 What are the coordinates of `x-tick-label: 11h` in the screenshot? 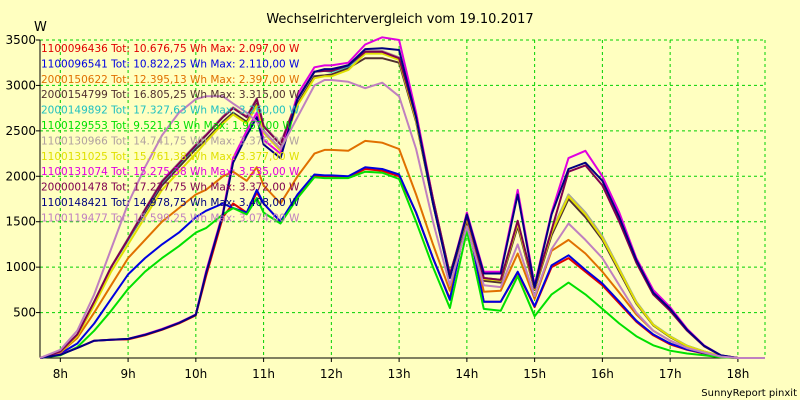 It's located at (263, 374).